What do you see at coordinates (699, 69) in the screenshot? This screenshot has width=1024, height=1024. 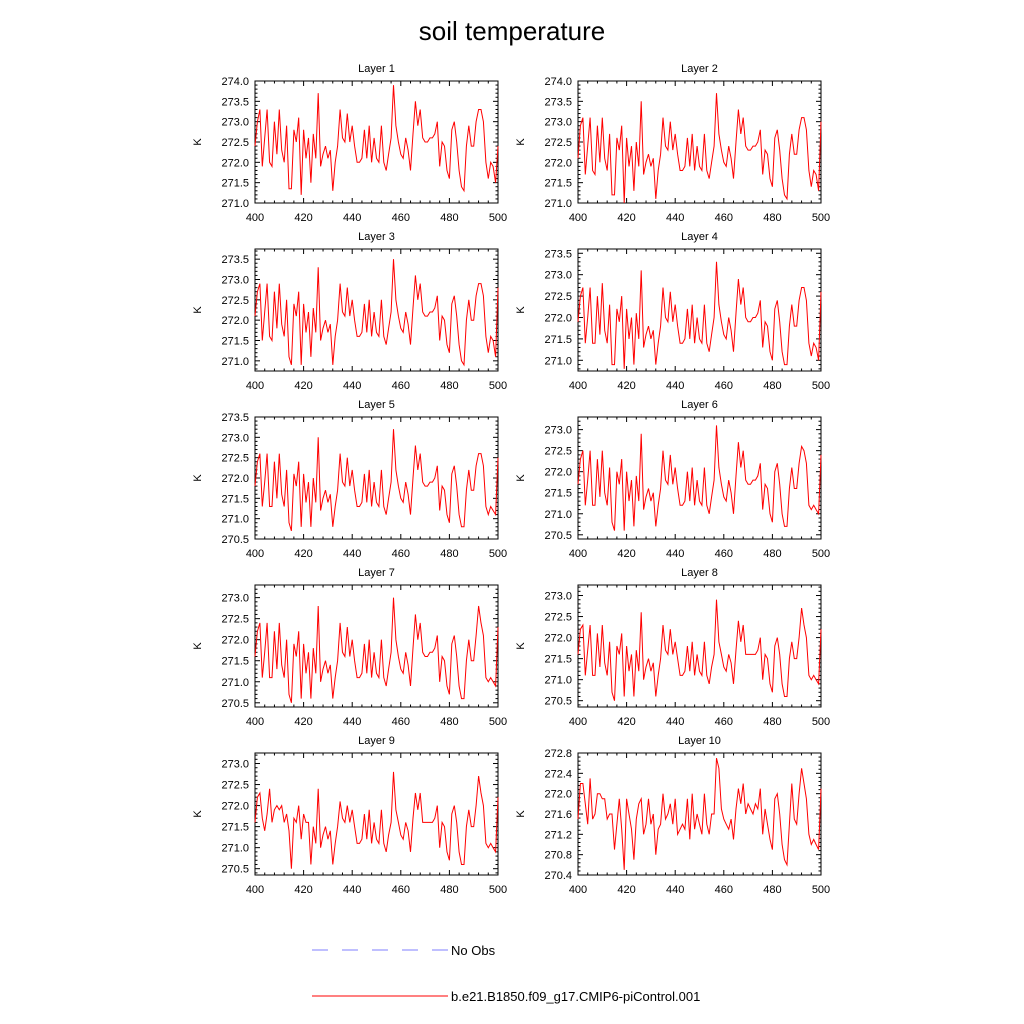 I see `panel-title: Layer 2` at bounding box center [699, 69].